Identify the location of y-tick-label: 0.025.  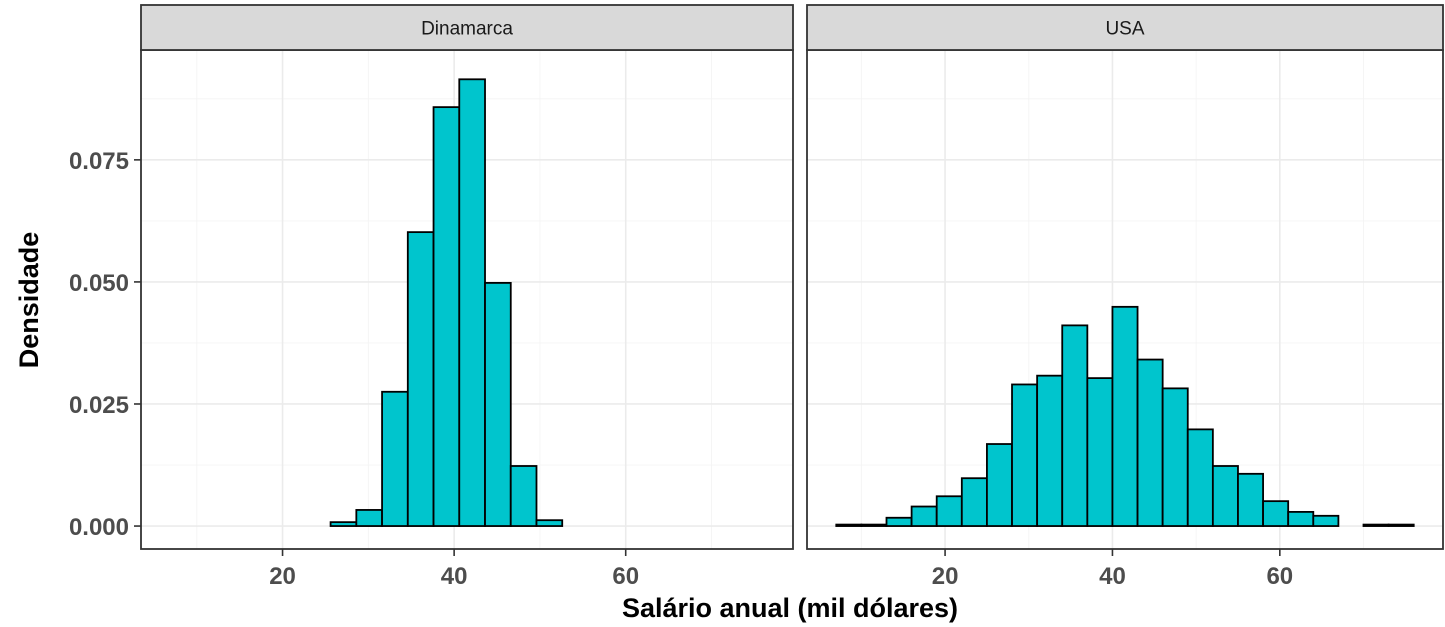
(99, 405).